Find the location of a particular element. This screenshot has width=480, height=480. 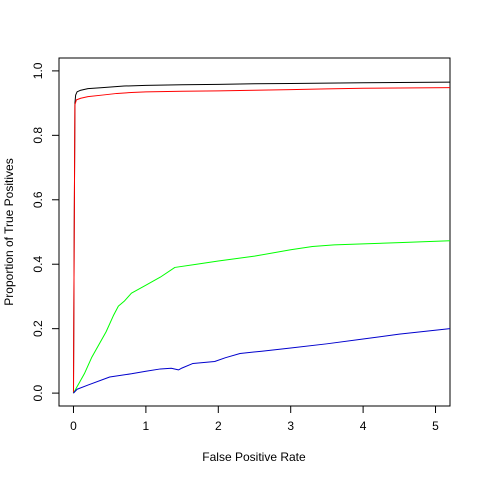

x-tick-label: 1 is located at coordinates (146, 426).